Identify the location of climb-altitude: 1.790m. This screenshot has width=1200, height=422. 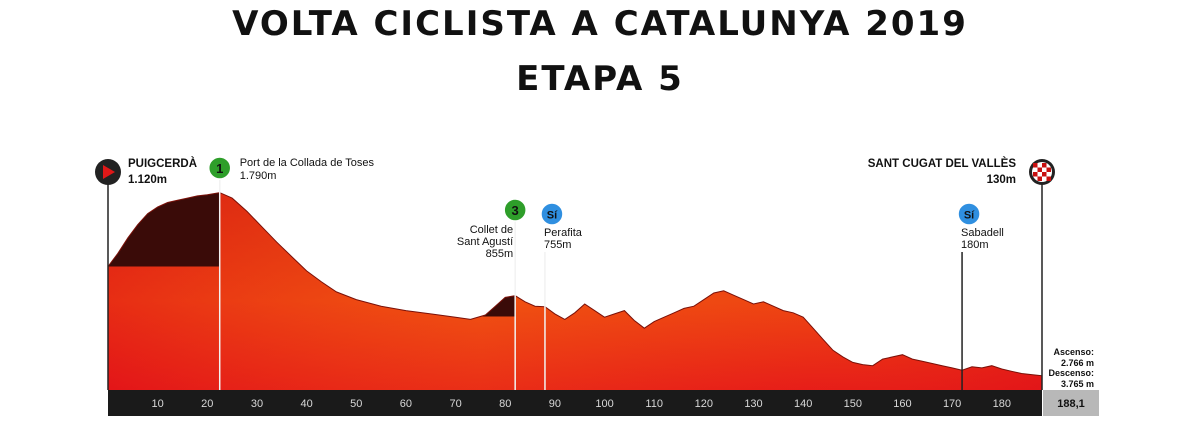
(258, 176).